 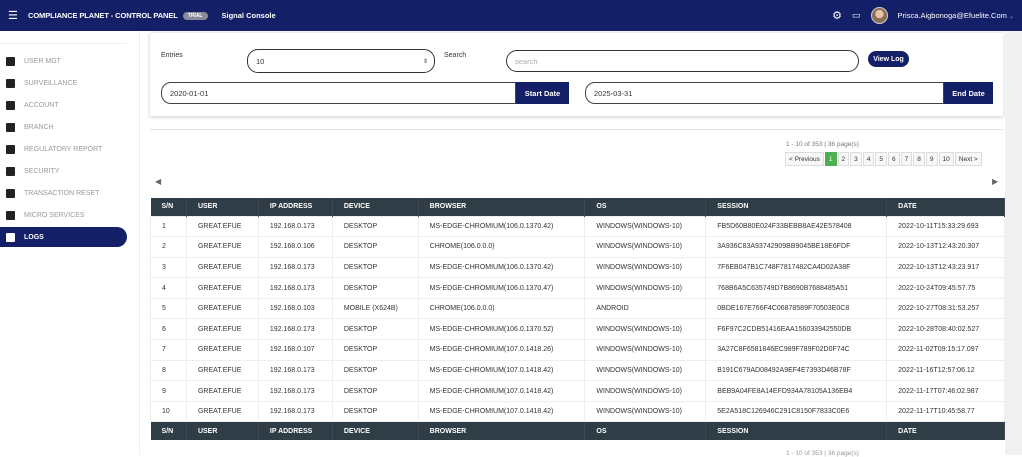 What do you see at coordinates (168, 391) in the screenshot?
I see `table-cell: 9` at bounding box center [168, 391].